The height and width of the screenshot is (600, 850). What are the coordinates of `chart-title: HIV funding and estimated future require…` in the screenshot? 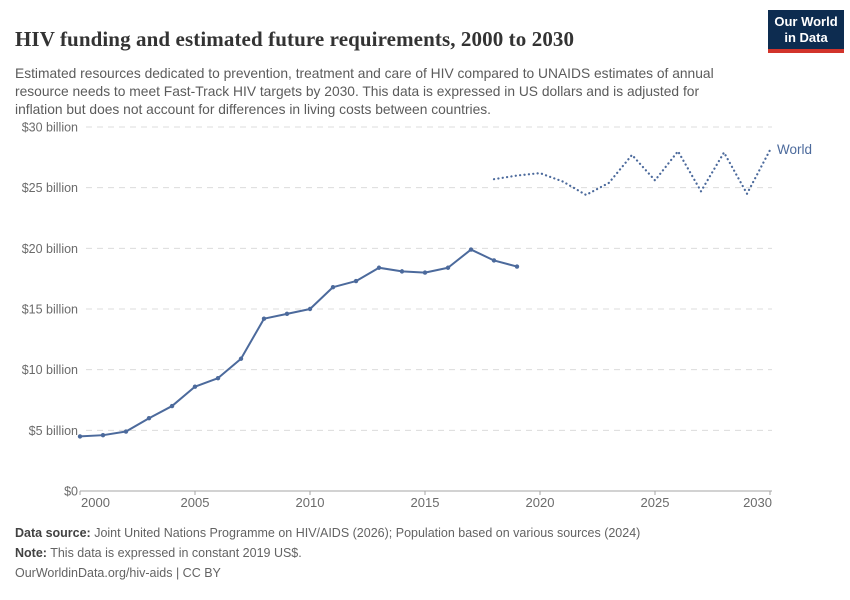 It's located at (295, 39).